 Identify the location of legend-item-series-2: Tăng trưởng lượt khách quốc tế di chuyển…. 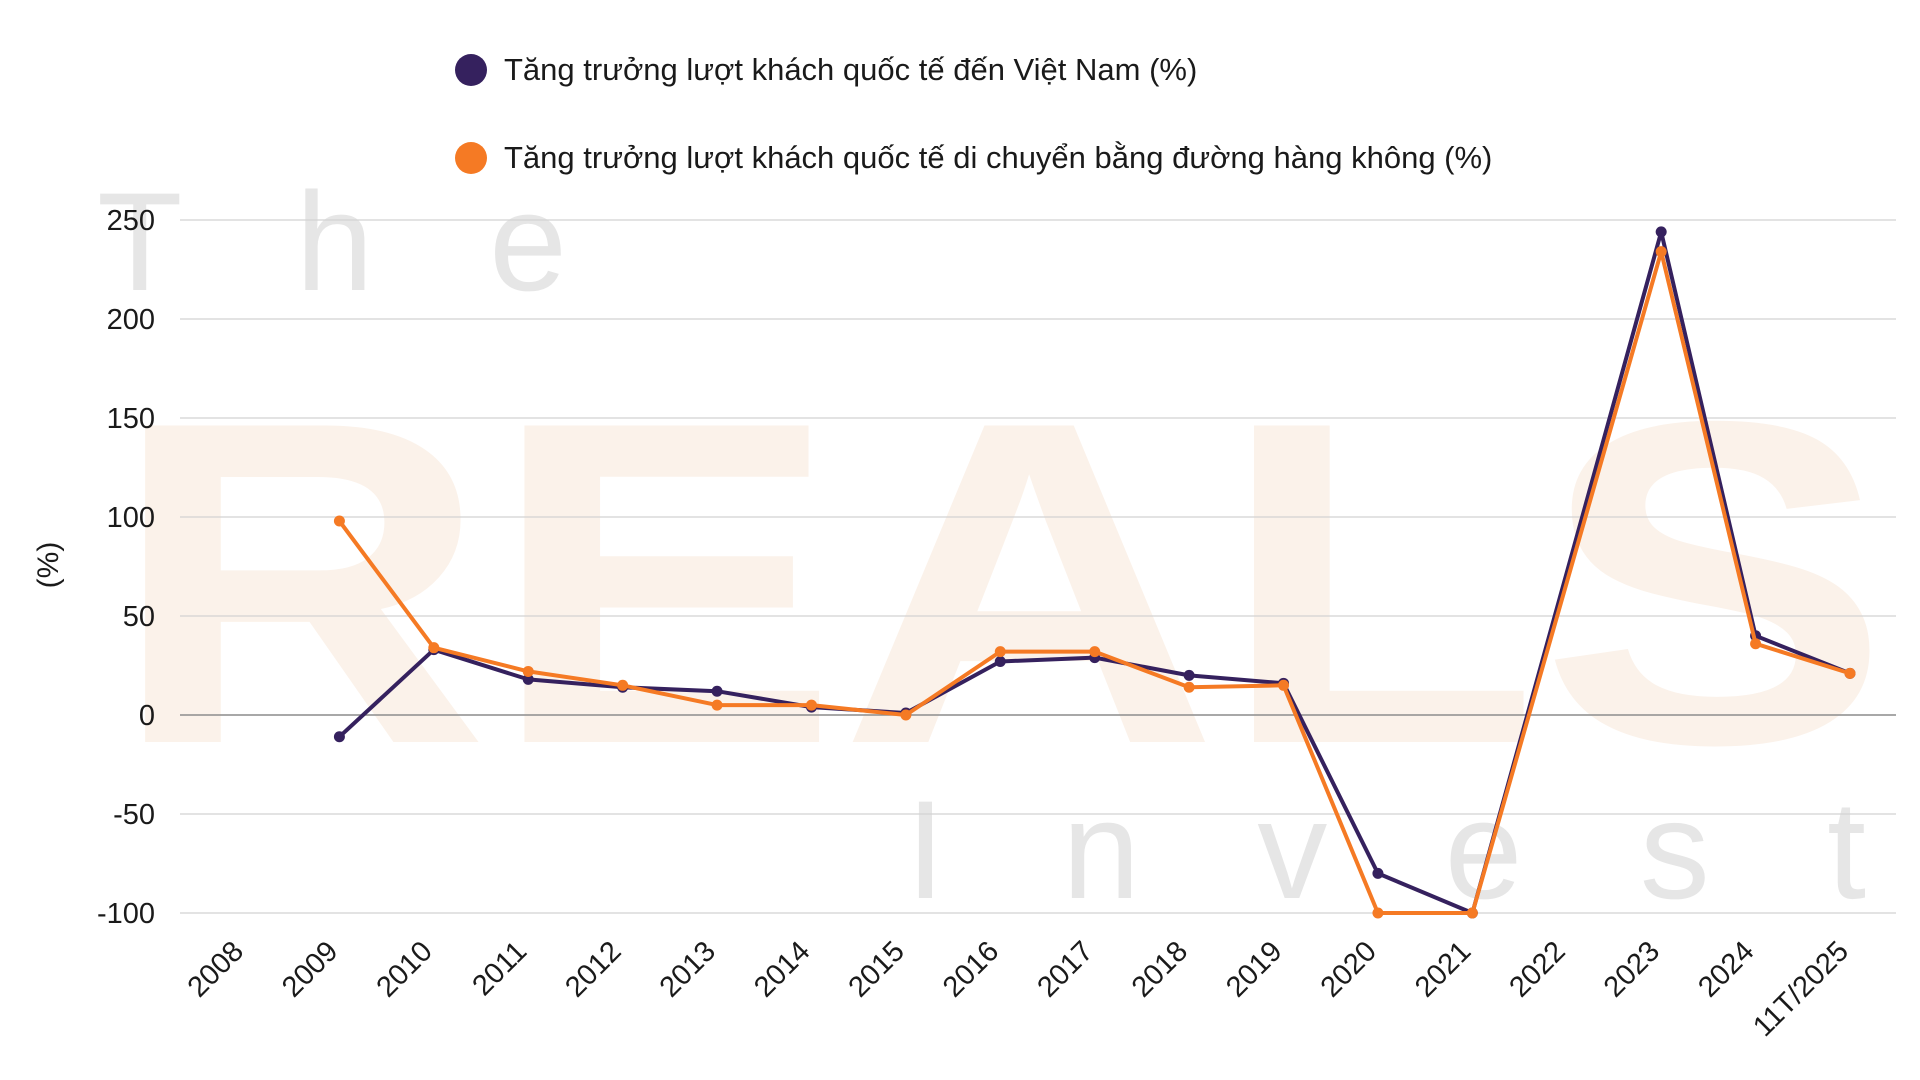
(973, 158).